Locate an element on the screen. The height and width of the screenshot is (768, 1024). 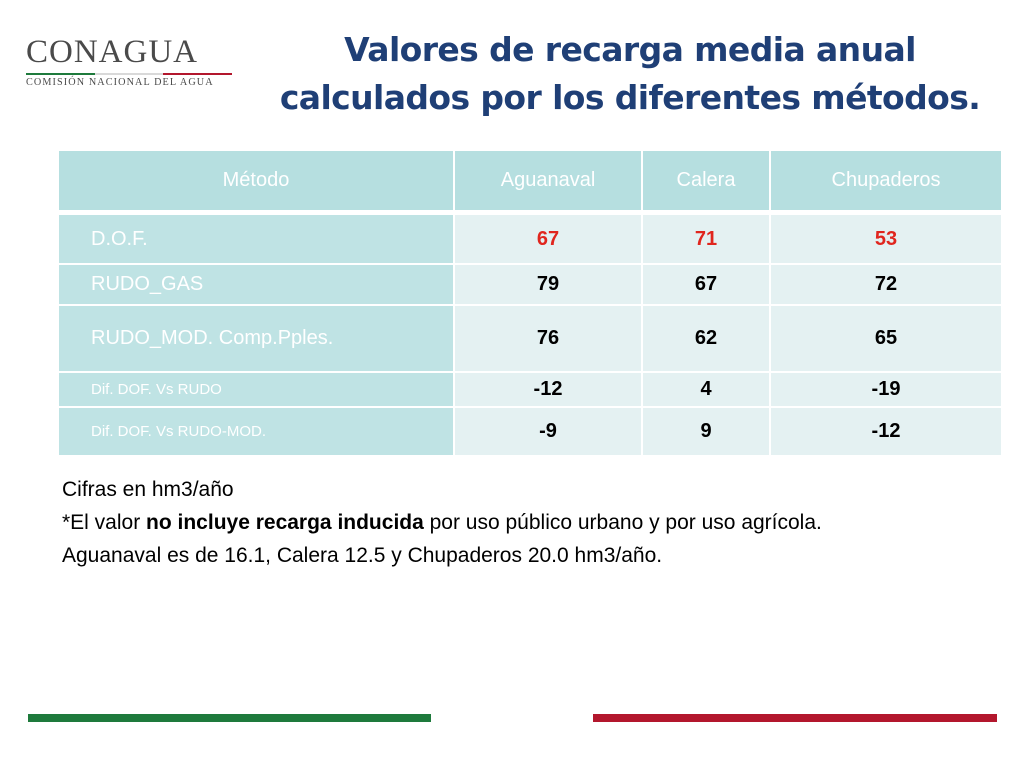
logo-subtitle: COMISIÓN NACIONAL DEL AGUA is located at coordinates (120, 82).